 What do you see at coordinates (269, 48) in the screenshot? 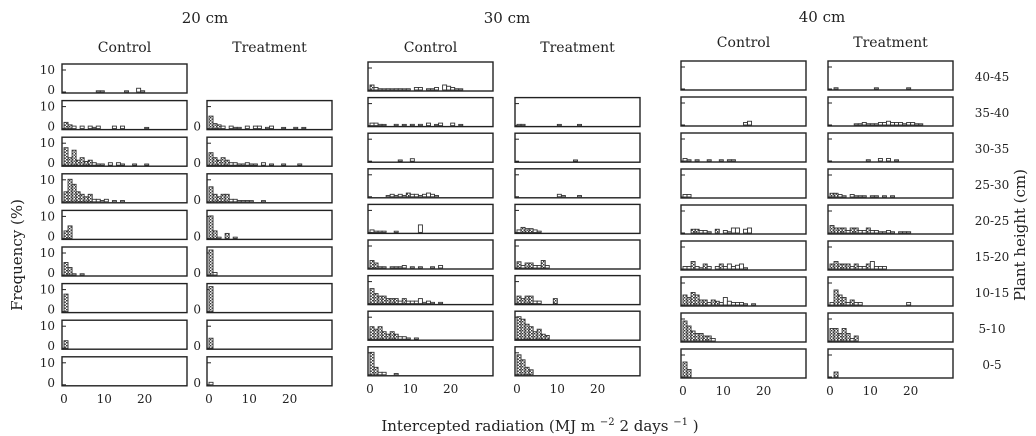
I see `panel-title: Treatment` at bounding box center [269, 48].